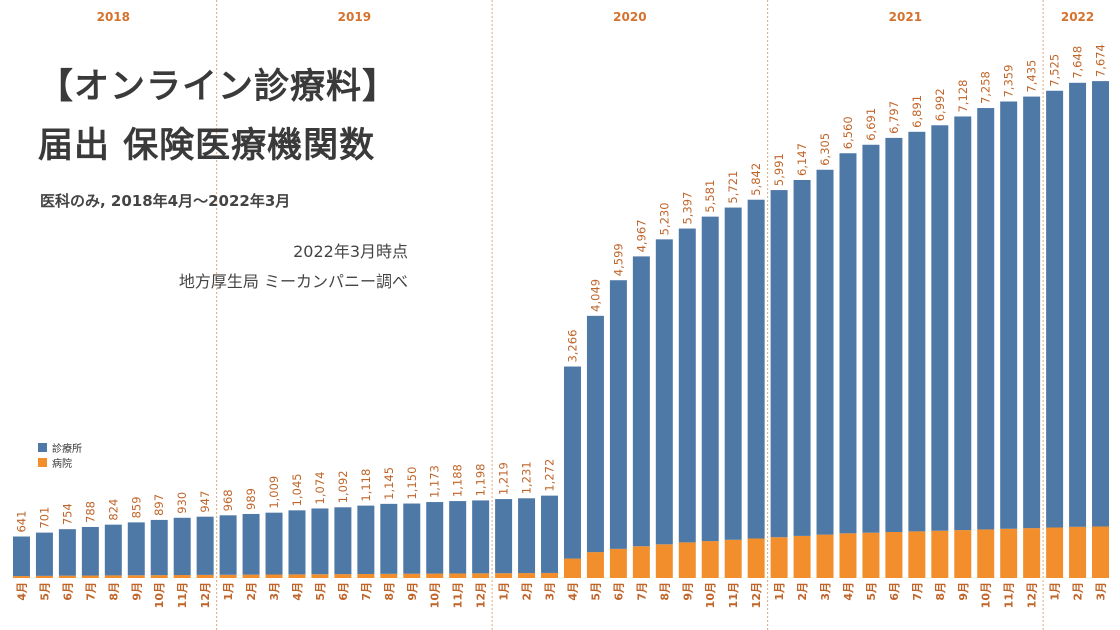 This screenshot has height=630, width=1120. I want to click on chart-subtitle: 医科のみ, 2018年4月～2022年3月, so click(165, 201).